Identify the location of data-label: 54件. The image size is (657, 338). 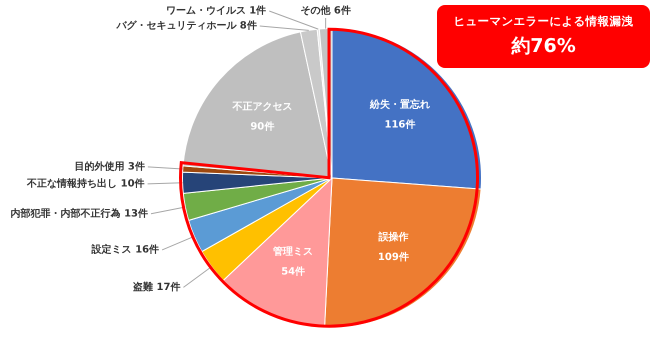
(293, 272).